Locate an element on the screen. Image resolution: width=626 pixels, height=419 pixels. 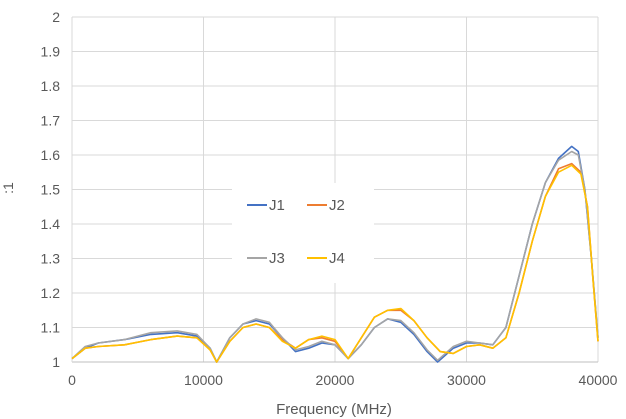
y-tick-label: 1.1 is located at coordinates (51, 328).